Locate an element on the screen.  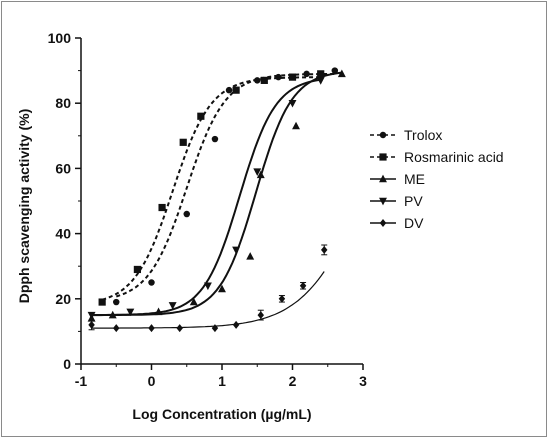
legend-label: DV is located at coordinates (414, 223).